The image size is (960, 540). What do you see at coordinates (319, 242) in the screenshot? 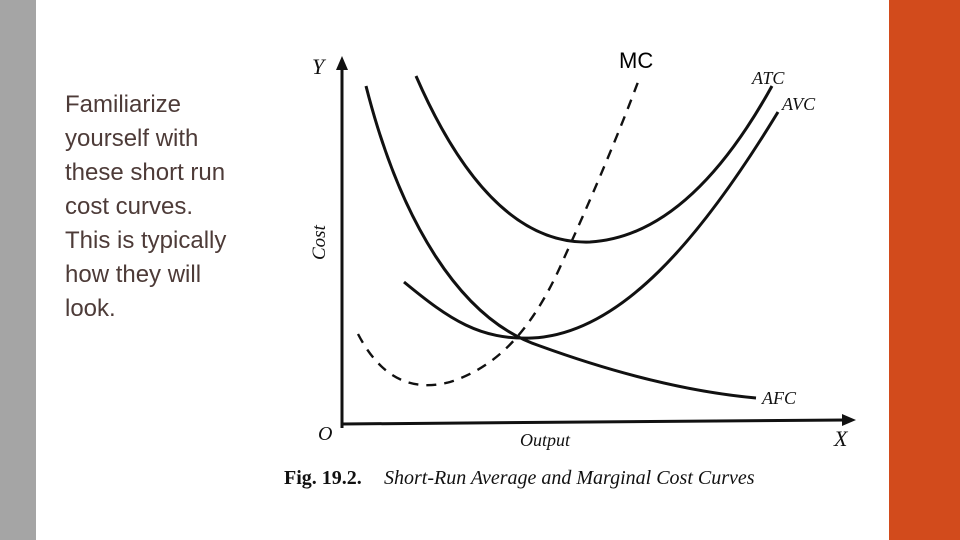
I see `y-axis-title: Cost` at bounding box center [319, 242].